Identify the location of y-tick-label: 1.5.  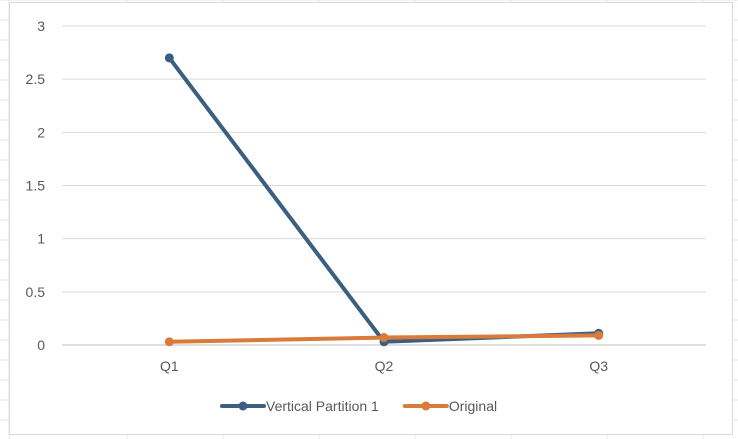
(36, 186).